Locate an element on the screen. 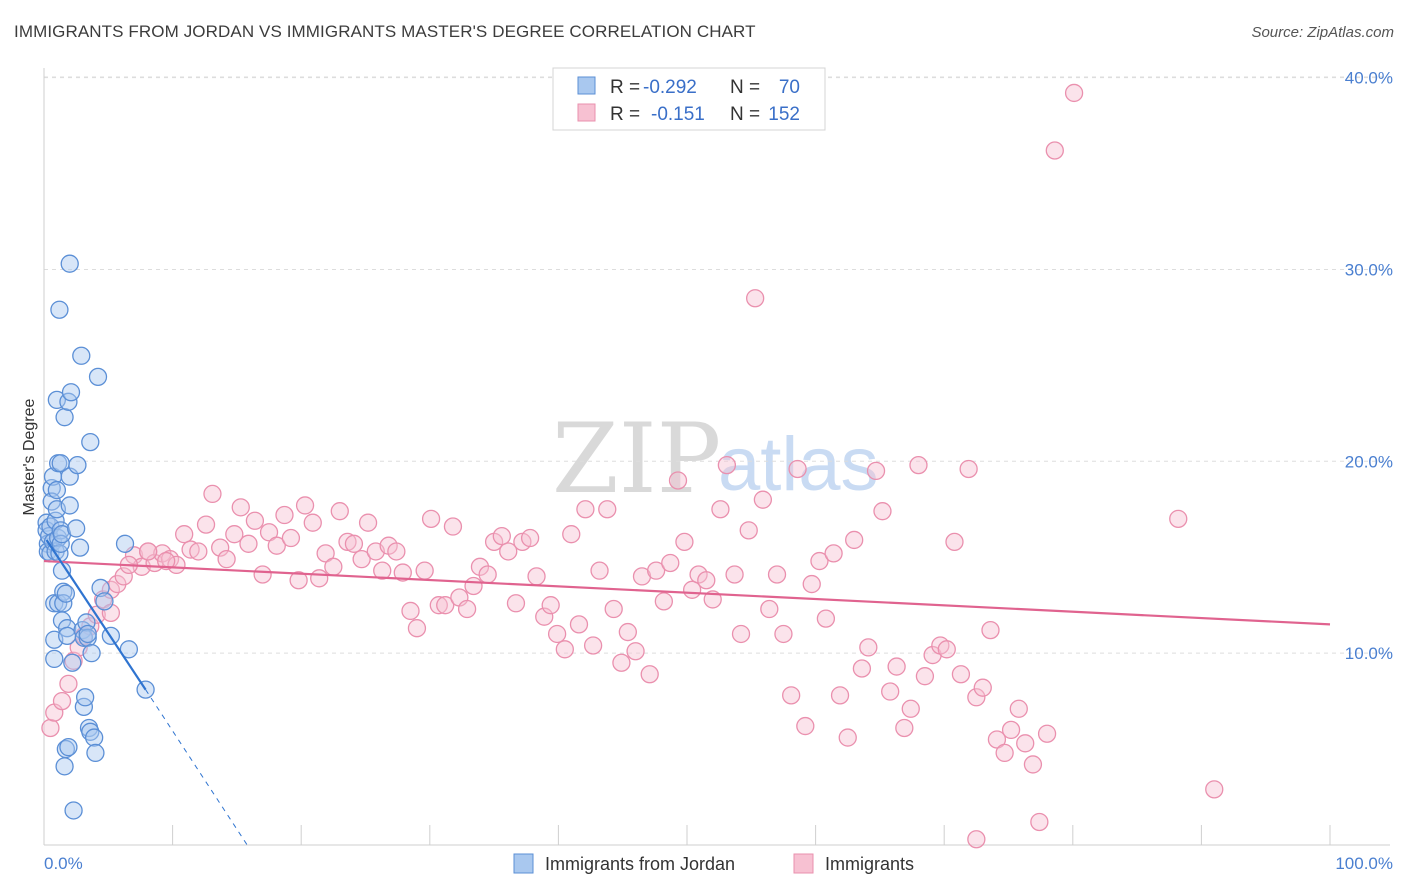  x-tick-label-min: 0.0% is located at coordinates (63, 863).